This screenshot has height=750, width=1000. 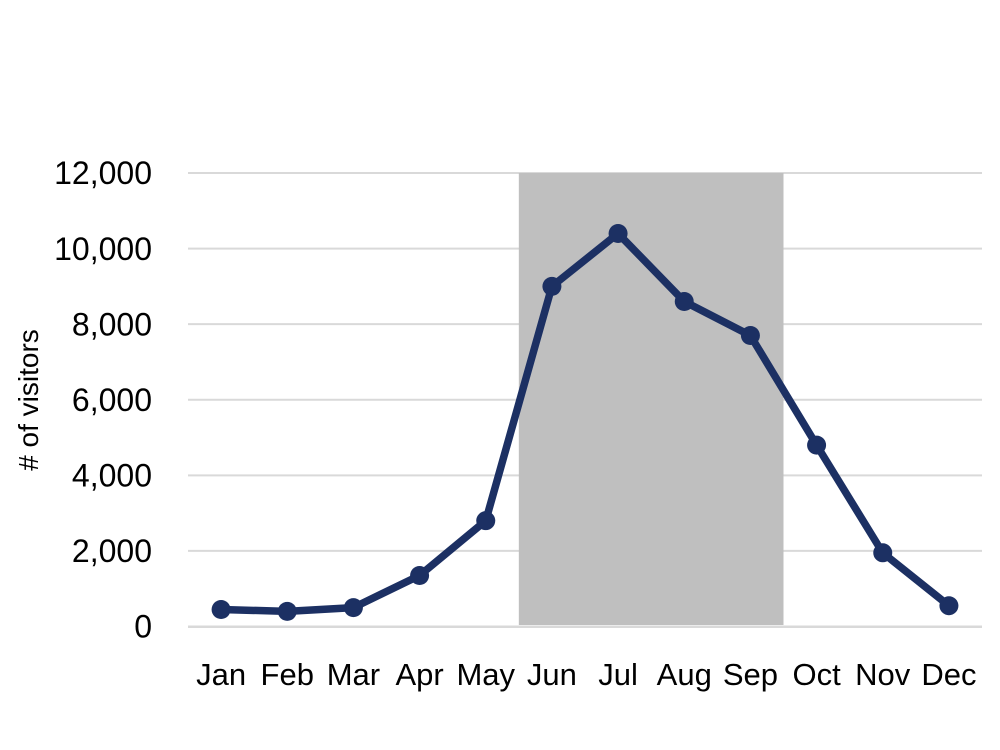 I want to click on x-tick-label: Apr, so click(x=419, y=674).